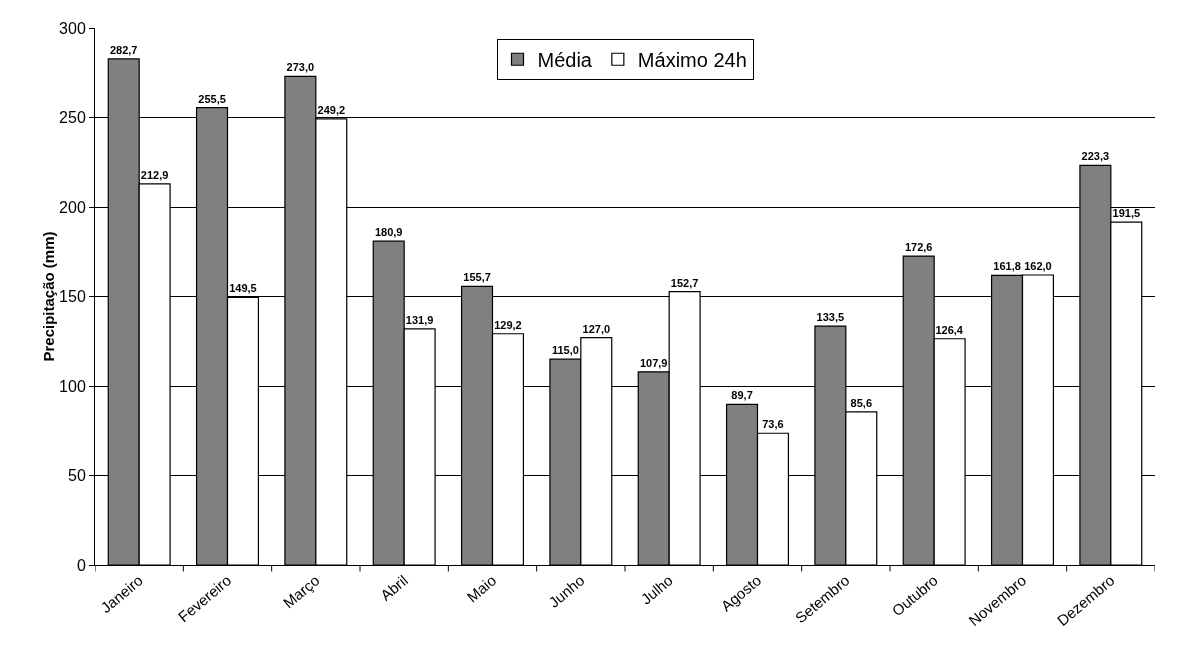  What do you see at coordinates (300, 67) in the screenshot?
I see `data-label: 273,0` at bounding box center [300, 67].